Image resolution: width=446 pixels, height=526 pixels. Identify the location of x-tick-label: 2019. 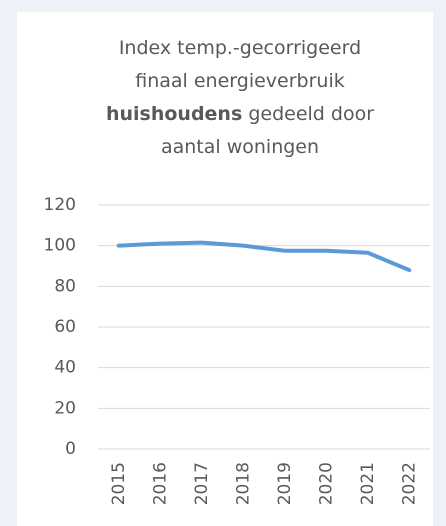
(285, 483).